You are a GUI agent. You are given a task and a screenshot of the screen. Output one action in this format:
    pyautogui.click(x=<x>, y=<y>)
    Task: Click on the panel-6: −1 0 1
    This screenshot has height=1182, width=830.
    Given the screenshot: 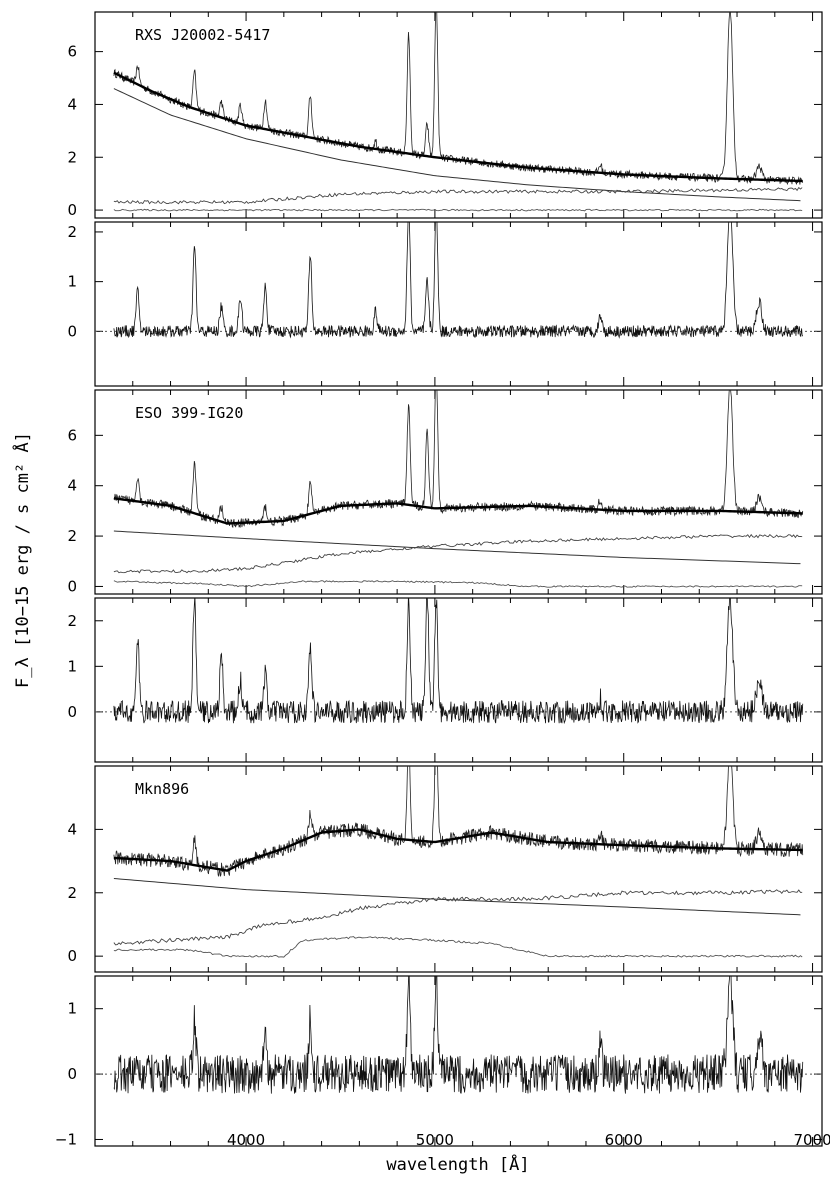 What is the action you would take?
    pyautogui.click(x=439, y=1061)
    